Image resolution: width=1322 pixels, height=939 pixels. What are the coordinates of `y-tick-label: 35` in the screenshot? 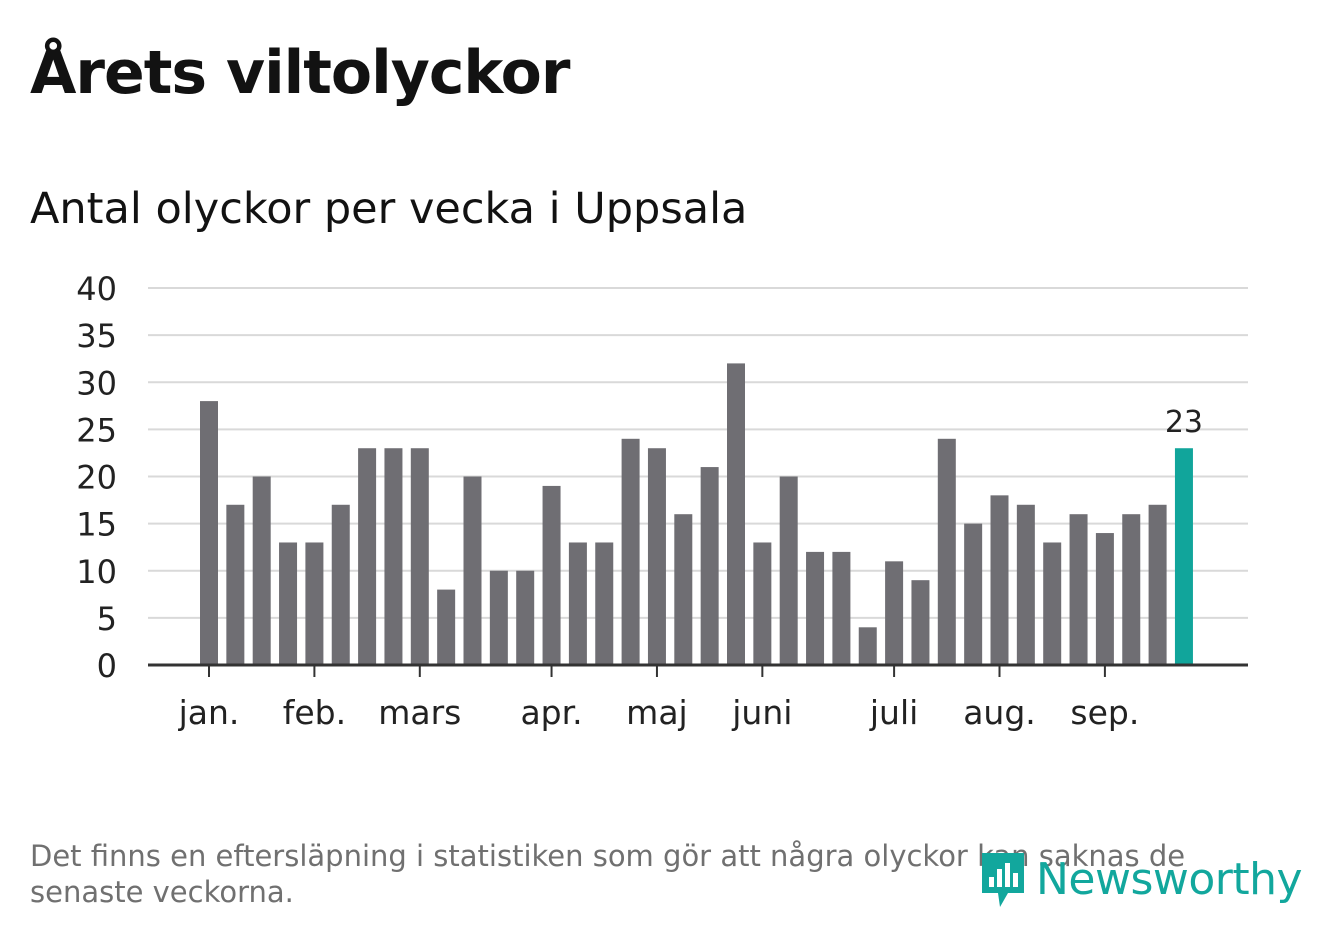 It's located at (96, 336).